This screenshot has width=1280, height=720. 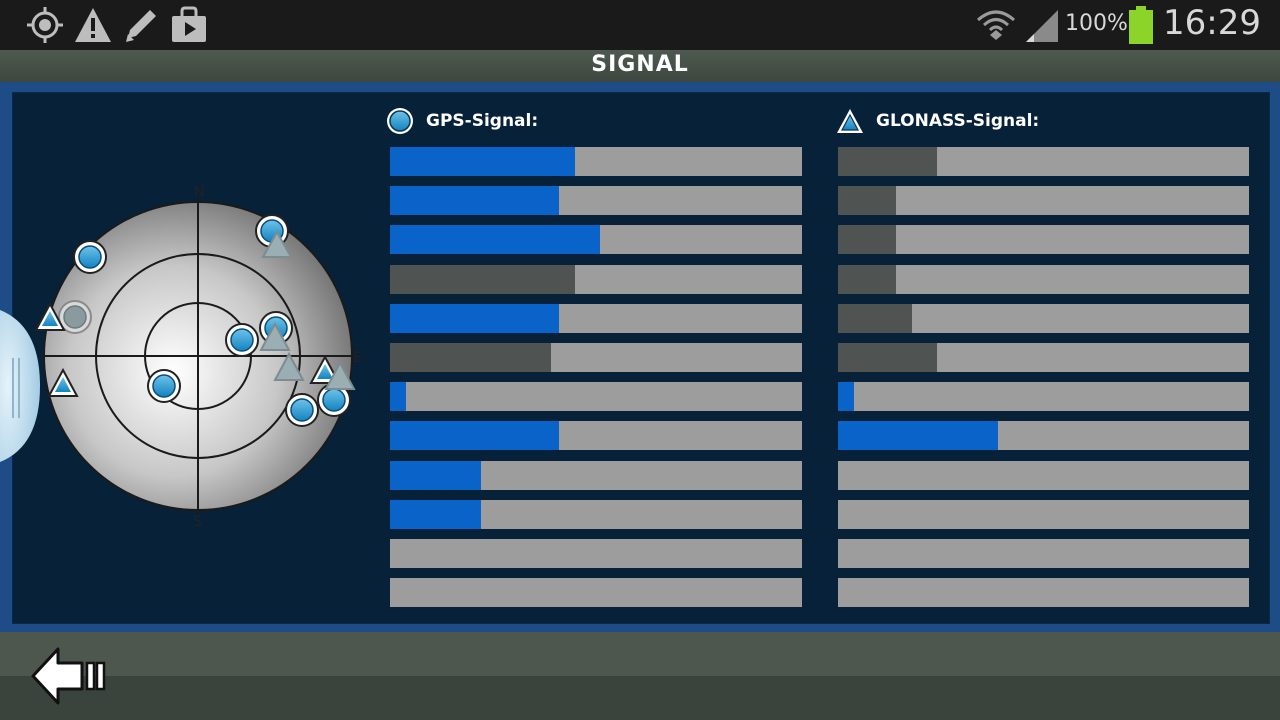 I want to click on drawer-handle, so click(x=22, y=386).